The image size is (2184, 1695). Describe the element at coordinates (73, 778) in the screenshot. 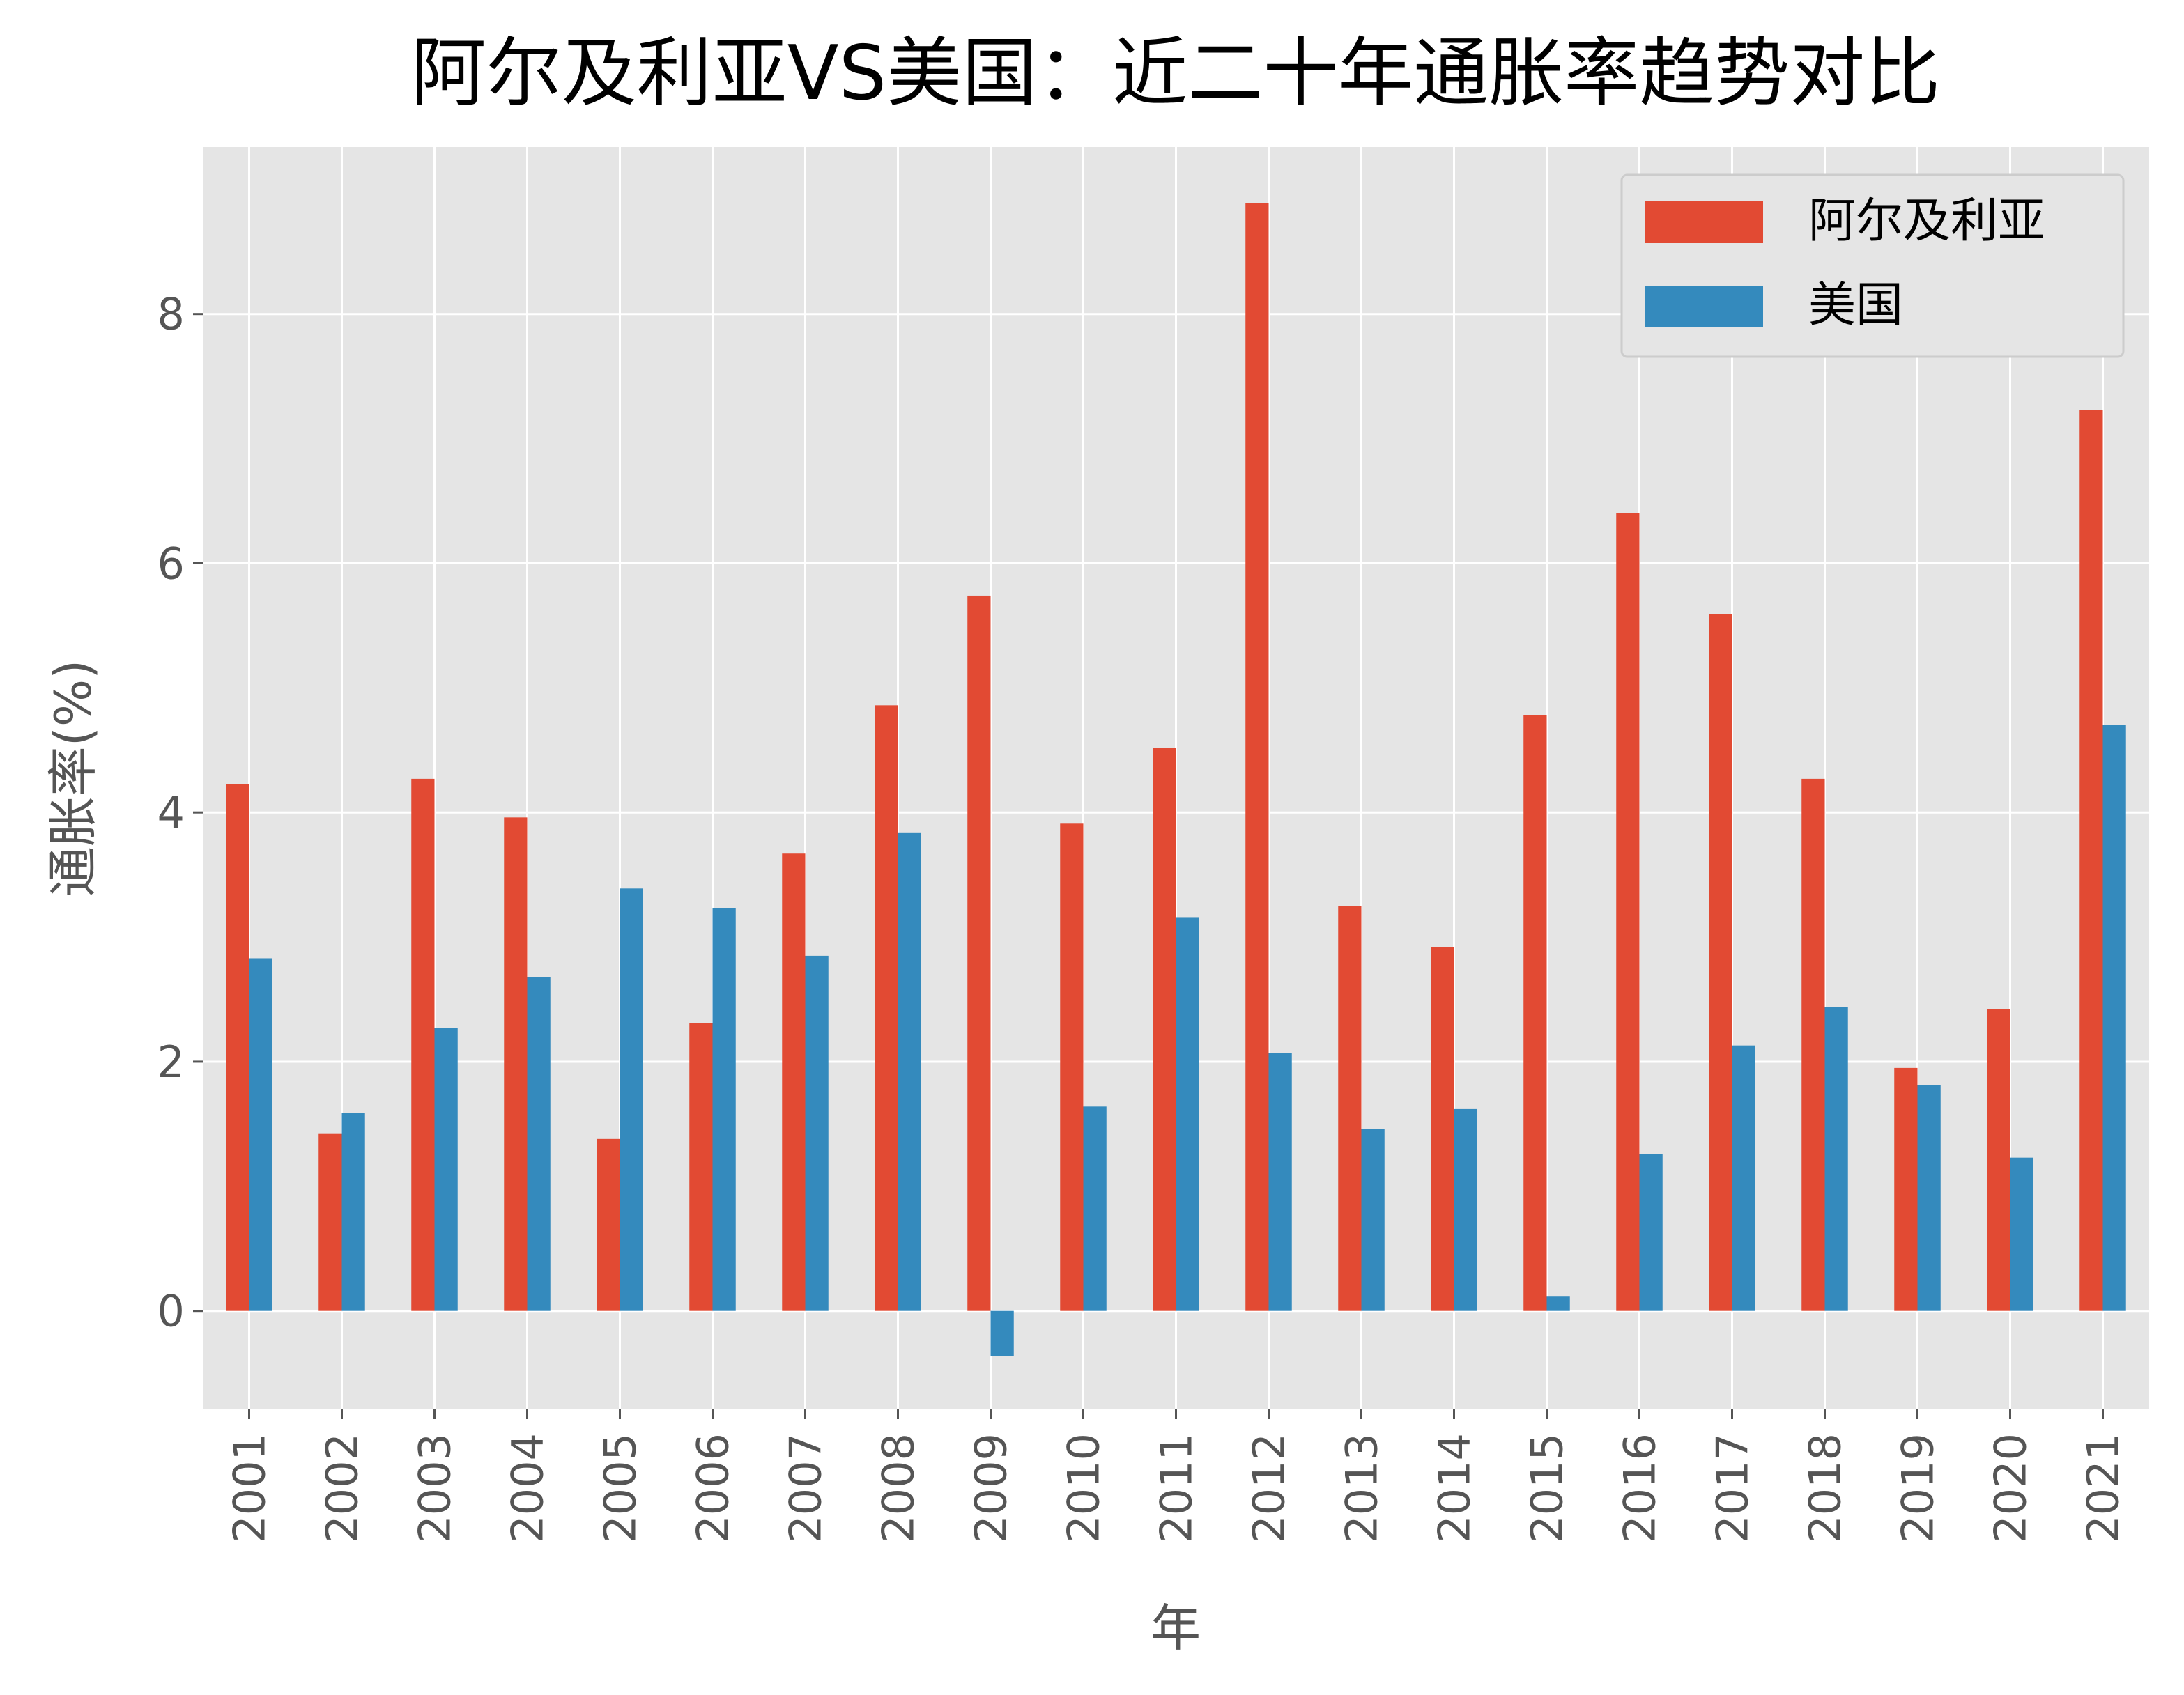

I see `y-axis-label: 通胀率(%)` at that location.